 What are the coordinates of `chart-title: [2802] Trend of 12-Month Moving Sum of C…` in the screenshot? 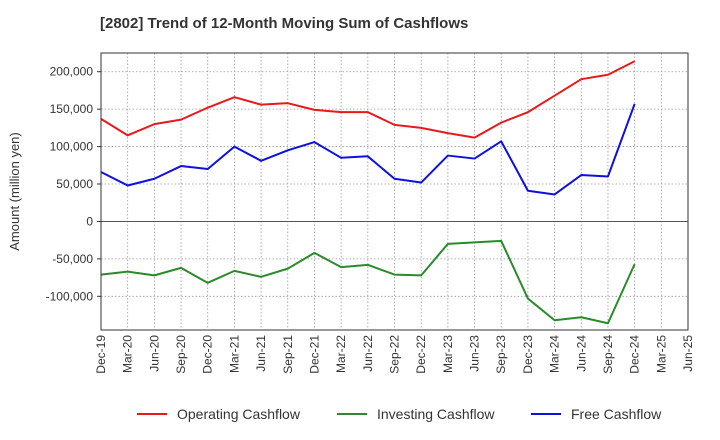 It's located at (284, 23).